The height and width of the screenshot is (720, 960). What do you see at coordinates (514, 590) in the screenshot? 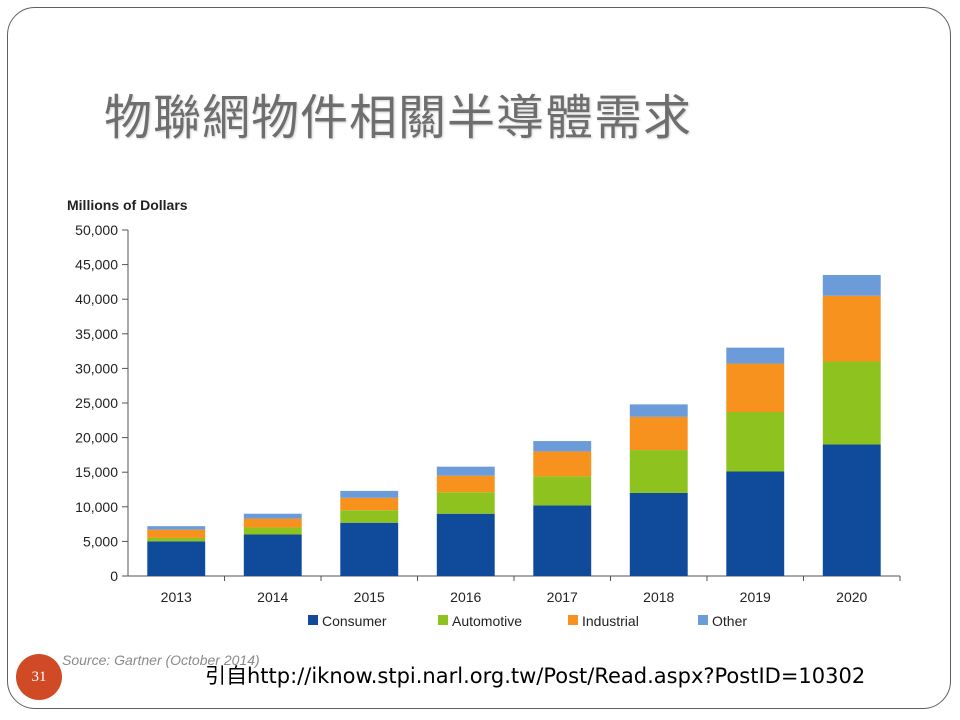
I see `x-axis: 2013 2014 2015 2016 2017 2018 2019 2020` at bounding box center [514, 590].